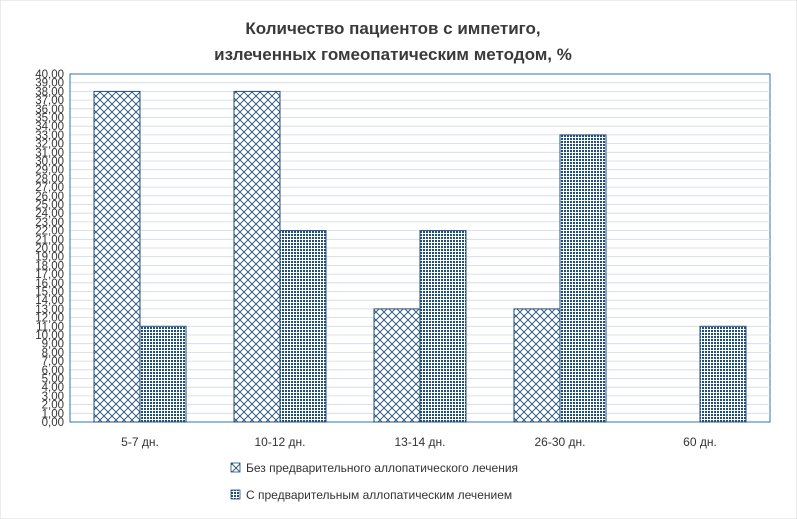 This screenshot has width=797, height=519. Describe the element at coordinates (49, 266) in the screenshot. I see `y-tick-label: 18,00` at that location.